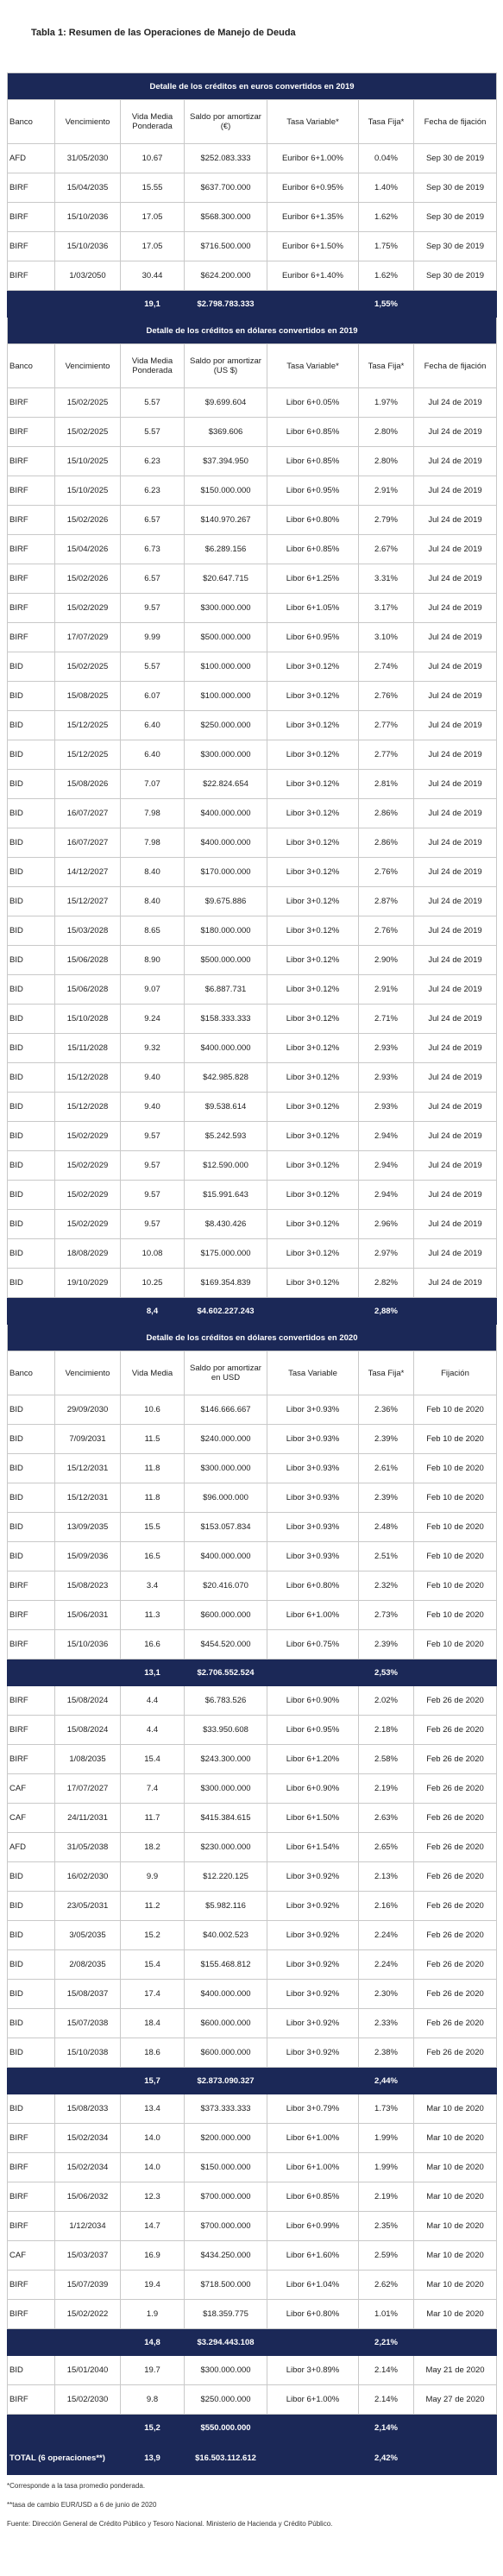  I want to click on cell: $140.970.267, so click(226, 520).